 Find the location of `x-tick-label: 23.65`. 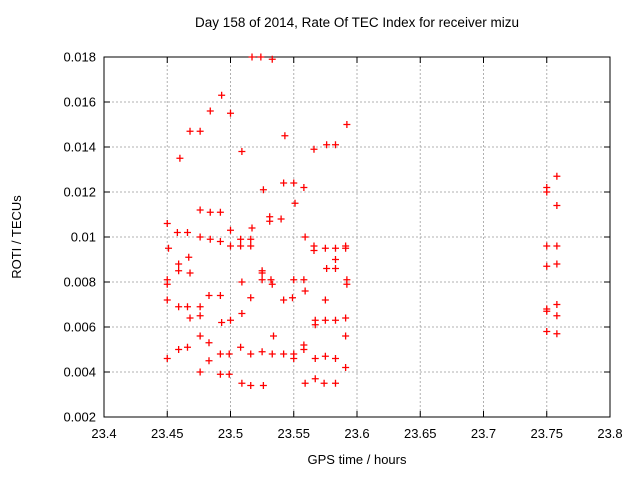

x-tick-label: 23.65 is located at coordinates (420, 433).